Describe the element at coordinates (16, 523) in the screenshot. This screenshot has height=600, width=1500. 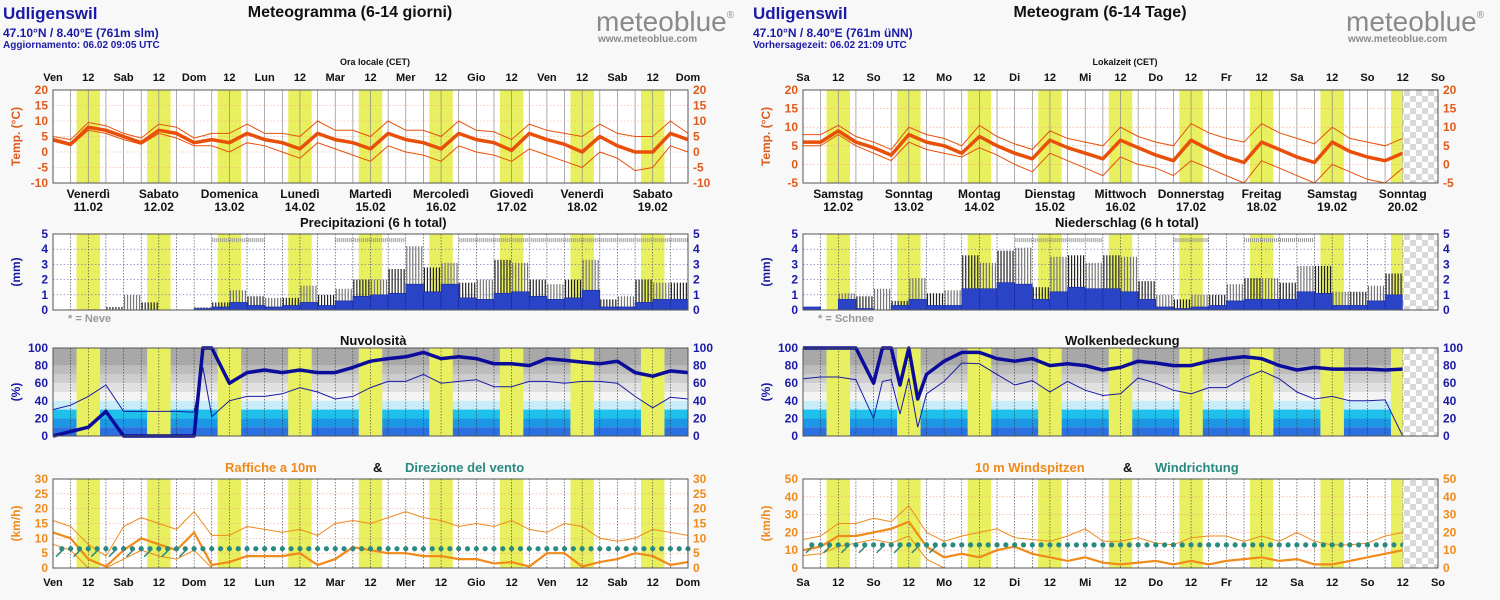
I see `y-axis-title: (km/h)` at that location.